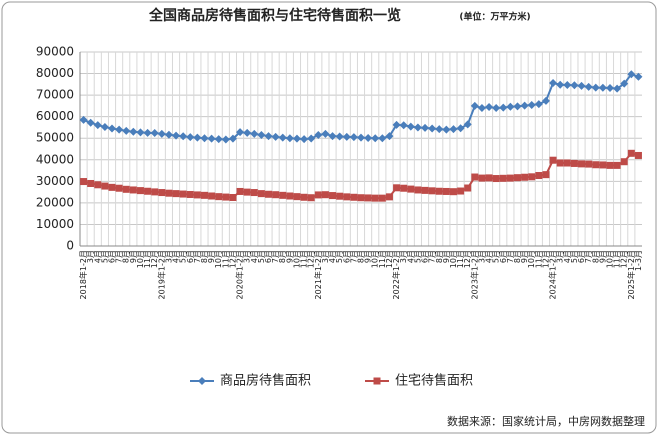 This screenshot has height=441, width=660. What do you see at coordinates (434, 381) in the screenshot?
I see `legend-label: 住宅待售面积` at bounding box center [434, 381].